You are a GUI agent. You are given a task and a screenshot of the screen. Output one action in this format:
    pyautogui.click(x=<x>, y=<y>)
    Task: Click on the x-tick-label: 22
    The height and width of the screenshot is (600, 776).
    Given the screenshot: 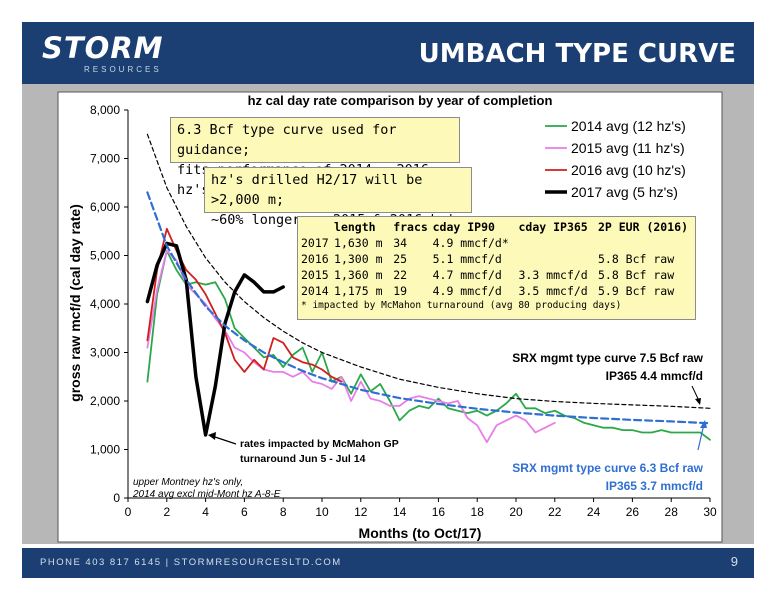 What is the action you would take?
    pyautogui.click(x=555, y=512)
    